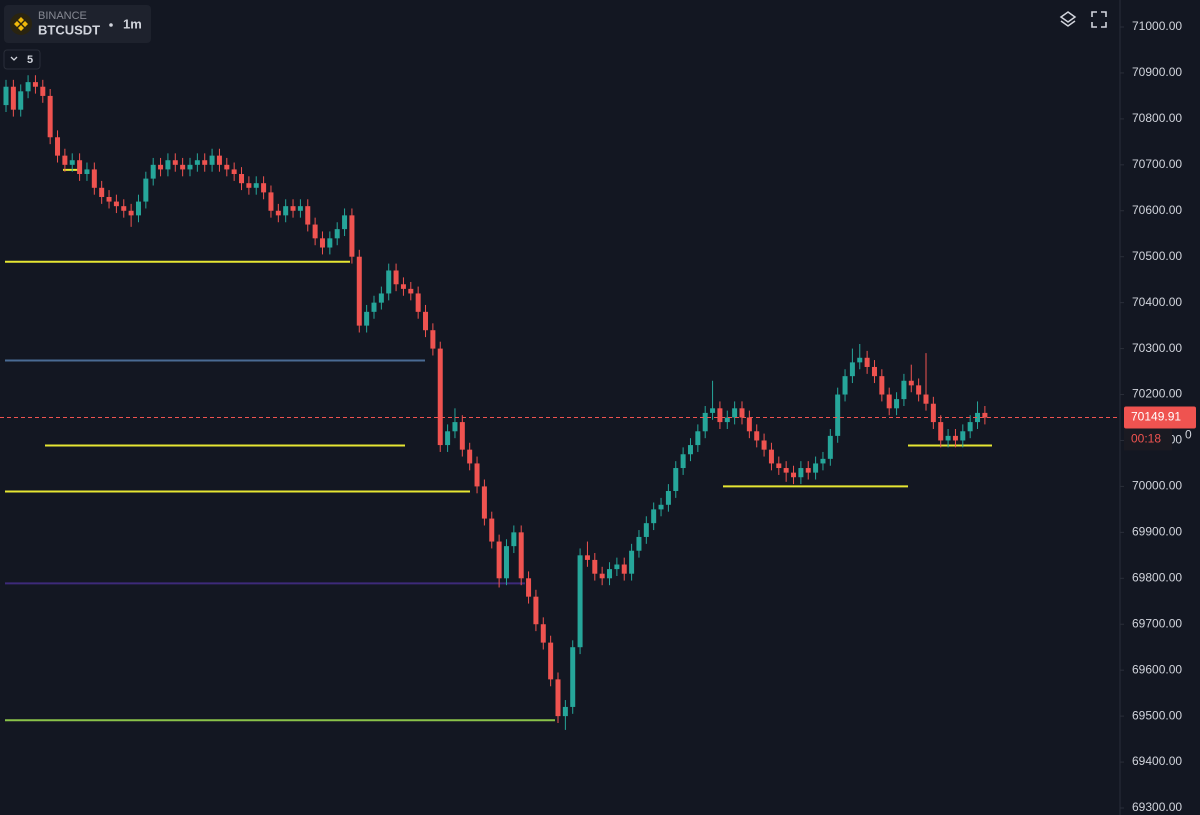 This screenshot has width=1200, height=815. Describe the element at coordinates (1157, 486) in the screenshot. I see `y-tick-label: 70000.00` at that location.